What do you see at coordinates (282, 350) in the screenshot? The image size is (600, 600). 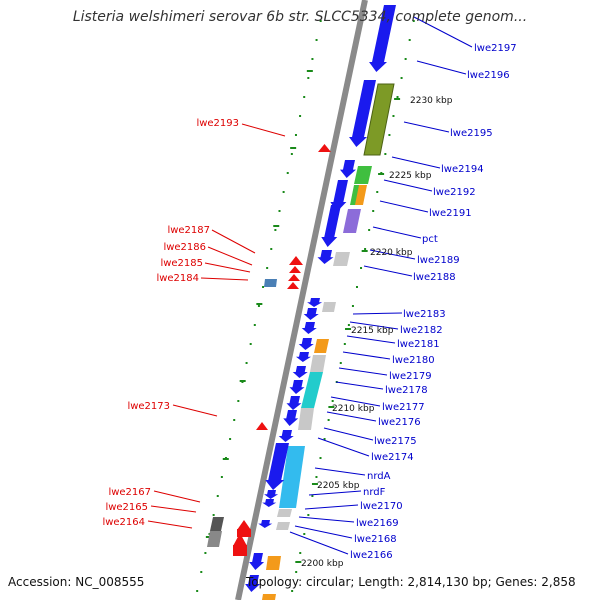 I see `reverse-strand-genes` at bounding box center [282, 350].